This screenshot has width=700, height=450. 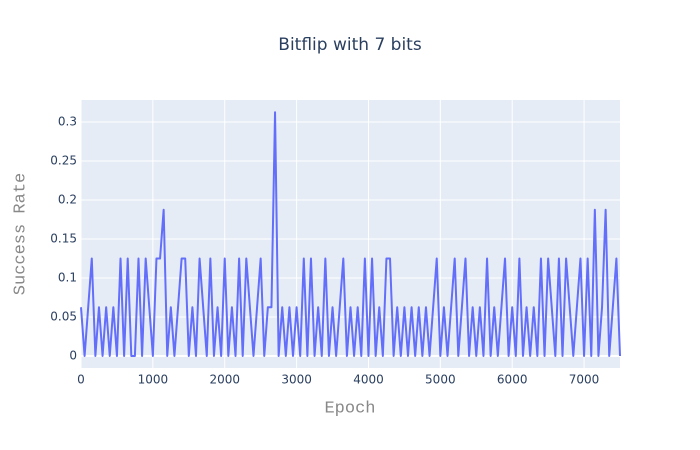 I want to click on x-axis-title: Epoch, so click(x=349, y=408).